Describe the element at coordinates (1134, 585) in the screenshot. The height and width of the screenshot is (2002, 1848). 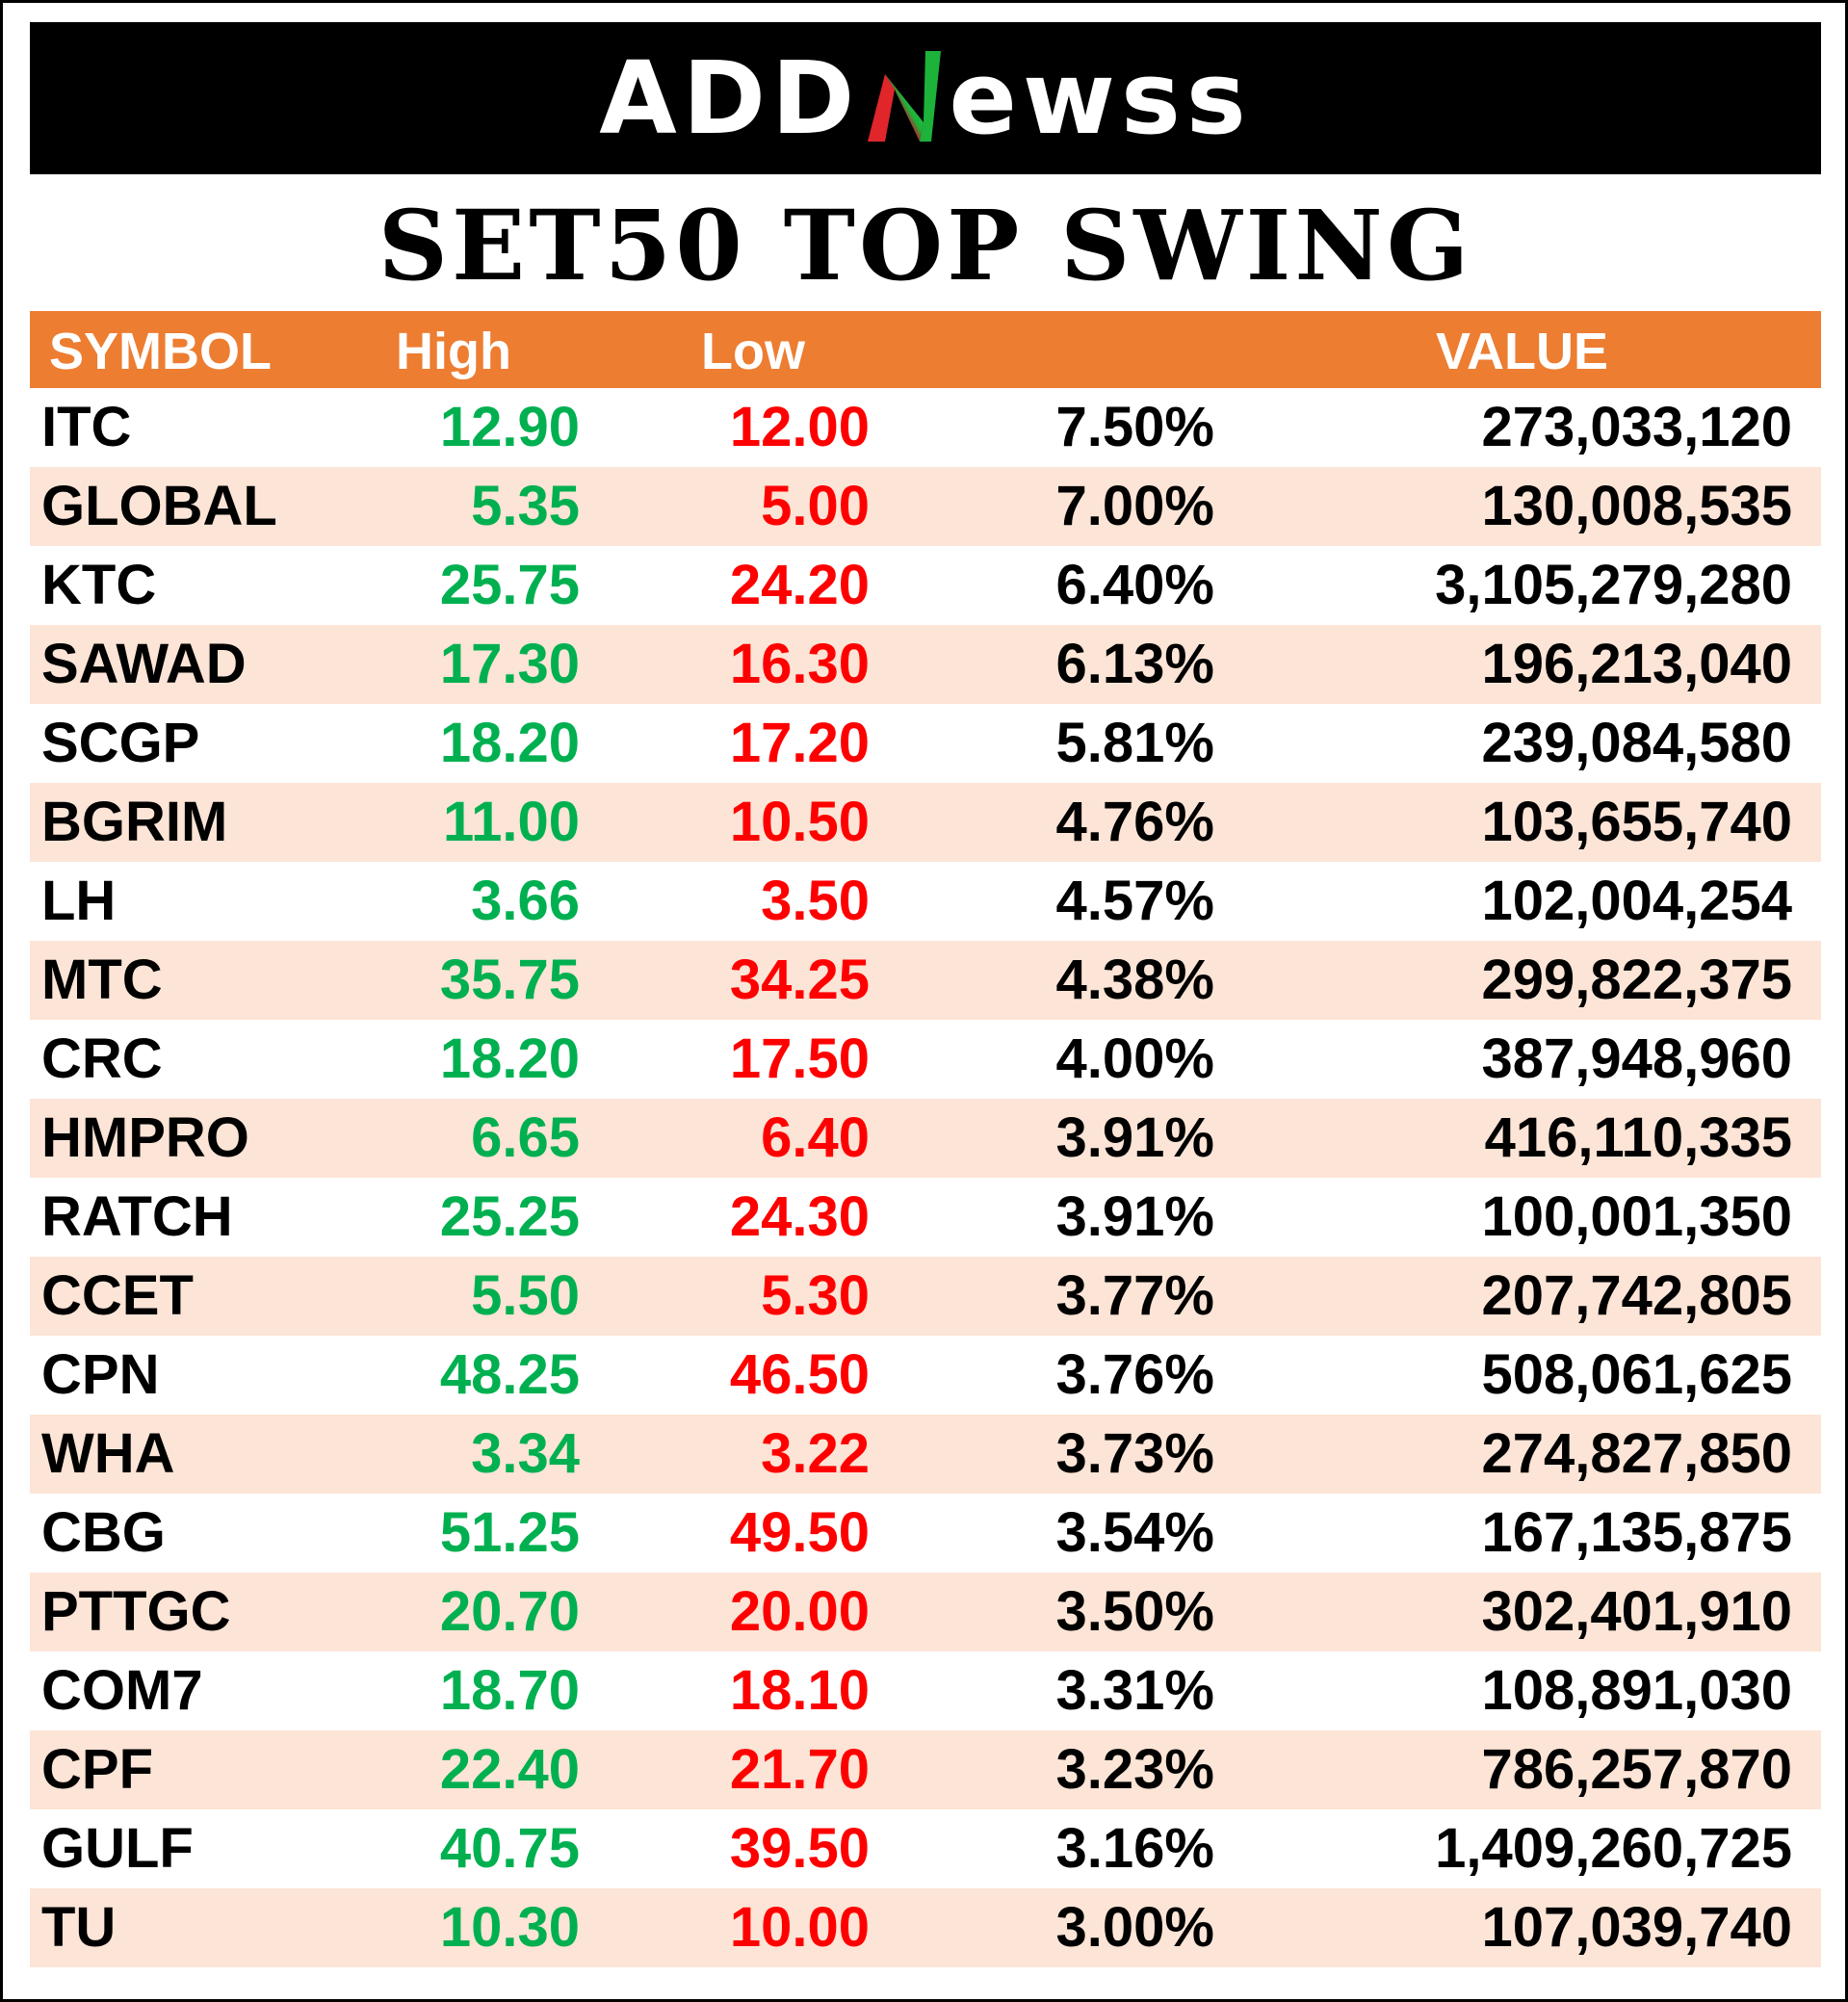
I see `cell-percent: 6.40%` at that location.